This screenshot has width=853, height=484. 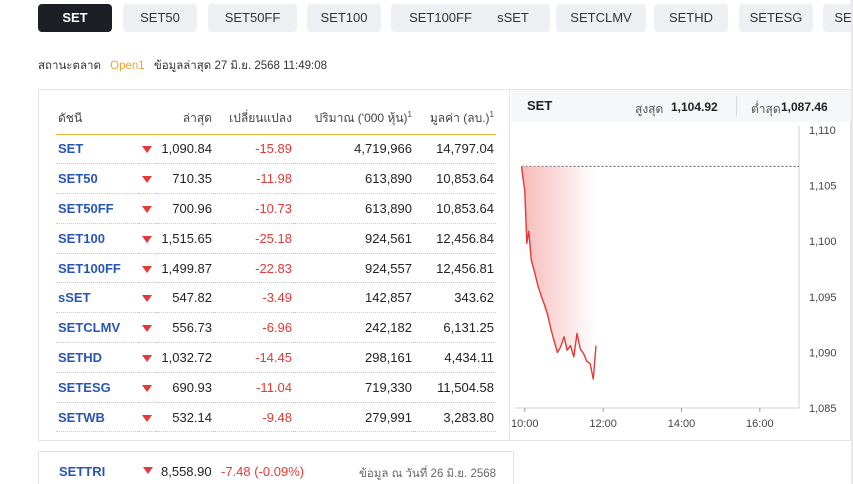 What do you see at coordinates (691, 18) in the screenshot?
I see `tab-sethd: SETHD` at bounding box center [691, 18].